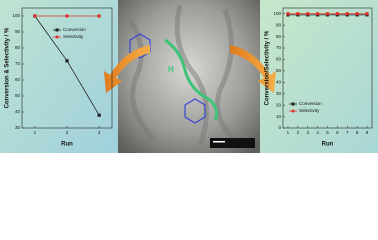 Image resolution: width=378 pixels, height=240 pixels. I want to click on y-tick-label: 10, so click(279, 116).